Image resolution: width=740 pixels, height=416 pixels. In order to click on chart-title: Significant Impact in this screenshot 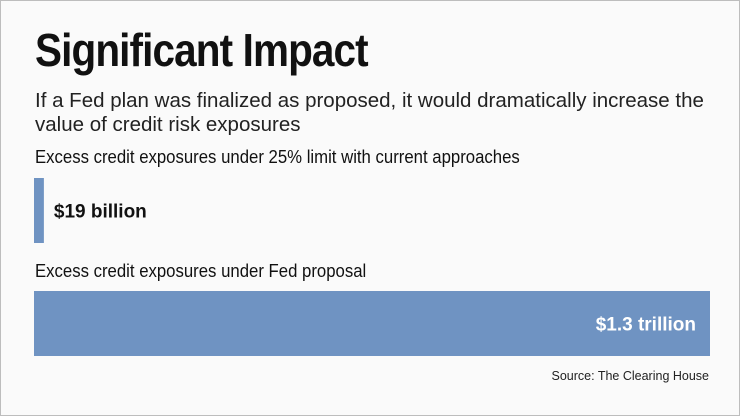, I will do `click(202, 50)`.